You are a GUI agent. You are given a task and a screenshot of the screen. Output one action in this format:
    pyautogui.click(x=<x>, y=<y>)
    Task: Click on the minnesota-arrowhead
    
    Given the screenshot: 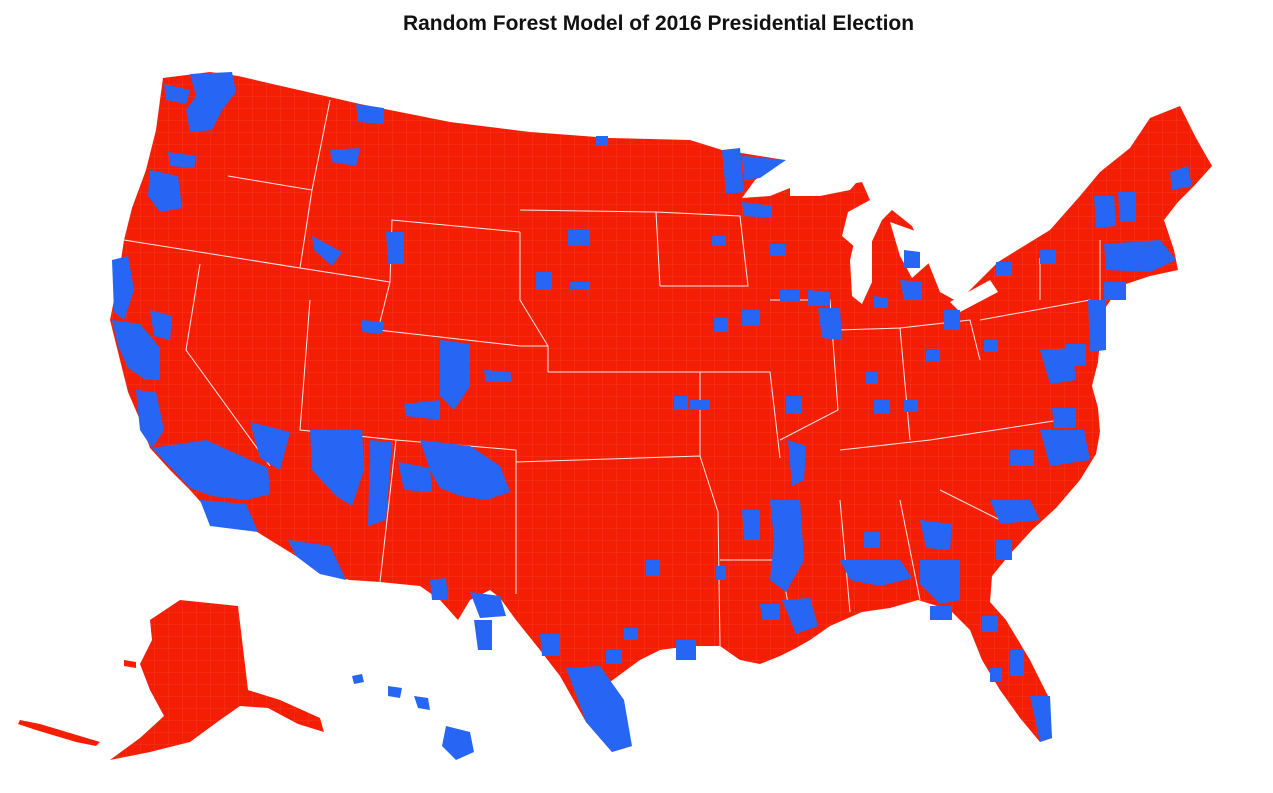 What is the action you would take?
    pyautogui.click(x=733, y=171)
    